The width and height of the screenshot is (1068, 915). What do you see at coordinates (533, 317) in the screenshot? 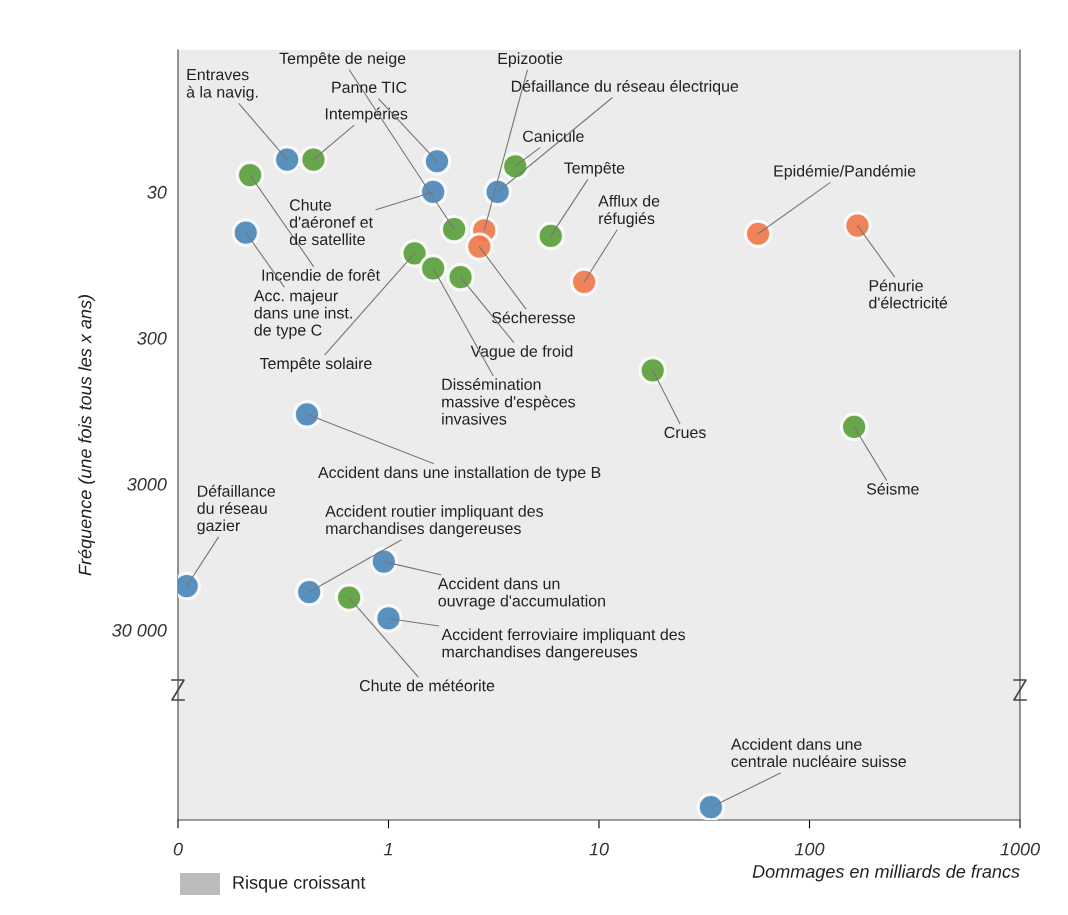
I see `annotation: Sécheresse` at bounding box center [533, 317].